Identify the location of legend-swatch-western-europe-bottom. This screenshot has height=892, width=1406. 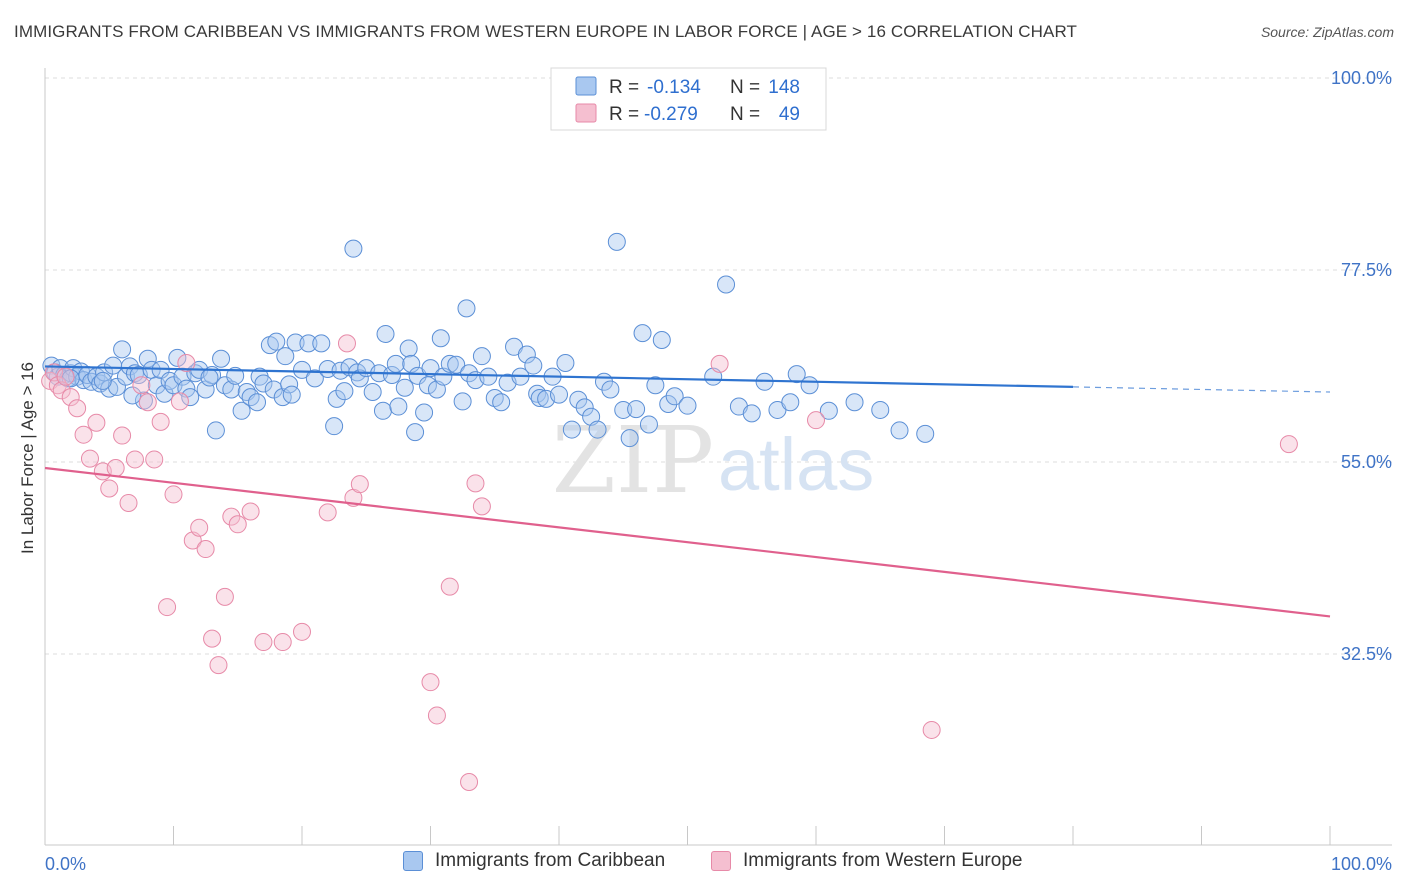
(721, 861).